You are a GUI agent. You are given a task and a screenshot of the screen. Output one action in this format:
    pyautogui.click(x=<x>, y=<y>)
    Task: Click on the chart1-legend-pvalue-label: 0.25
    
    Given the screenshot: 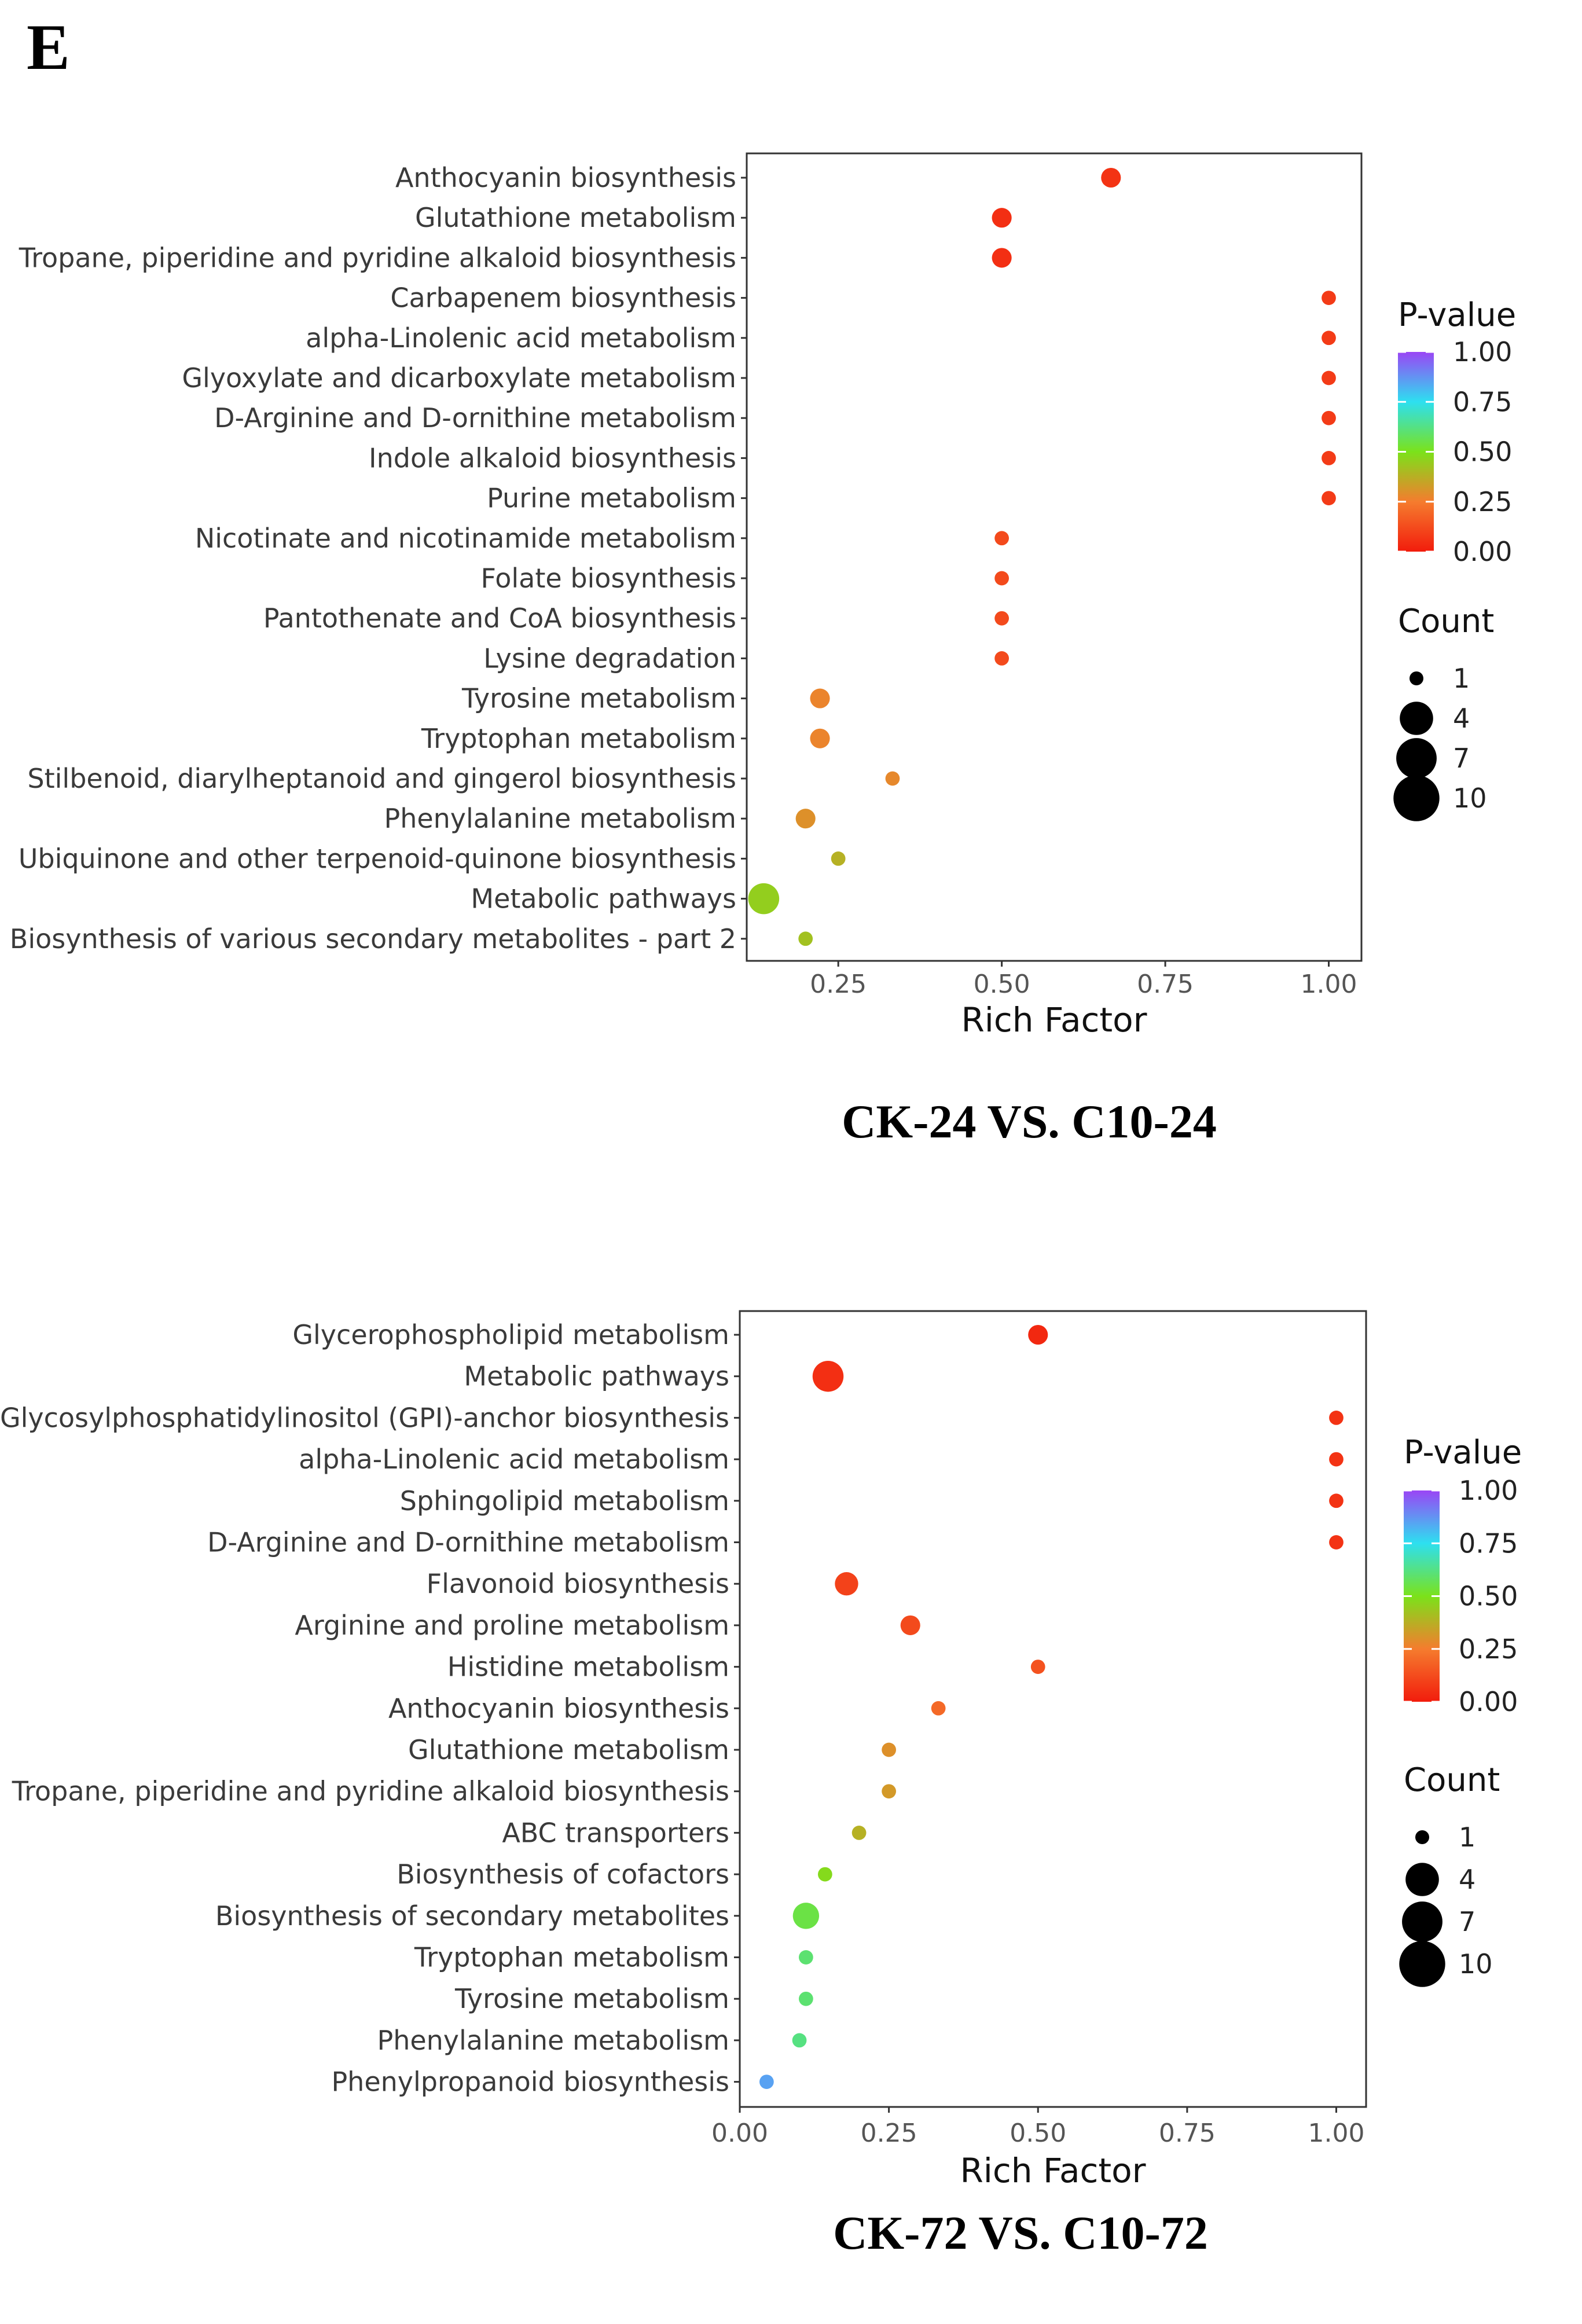 What is the action you would take?
    pyautogui.click(x=1483, y=501)
    